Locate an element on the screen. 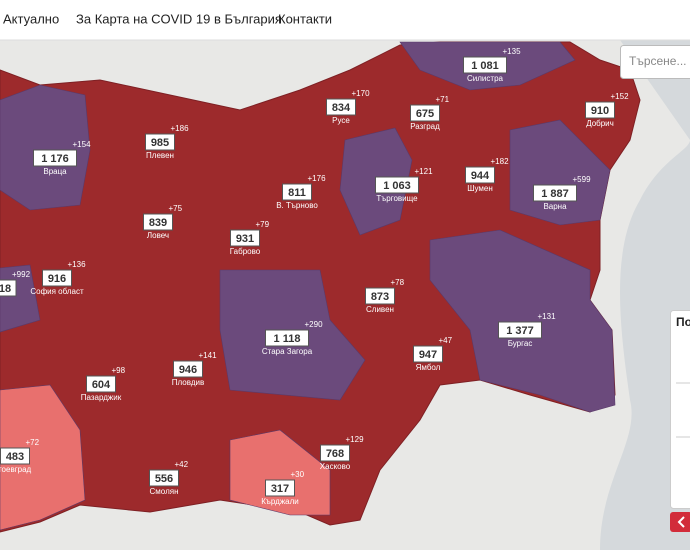  region-value: 483 is located at coordinates (15, 457).